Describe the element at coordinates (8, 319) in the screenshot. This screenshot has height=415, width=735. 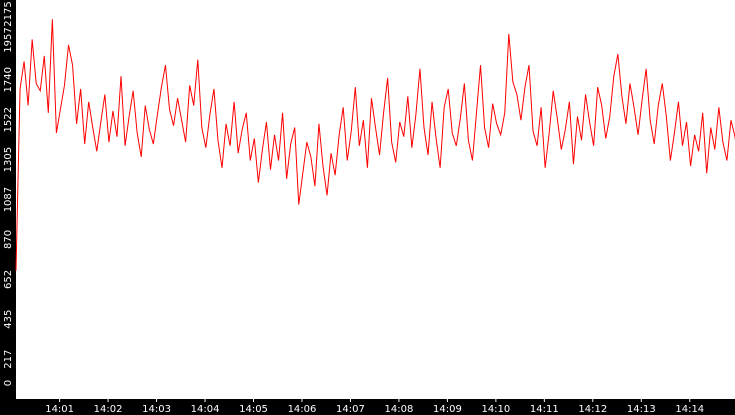
I see `y-tick-label: 435` at that location.